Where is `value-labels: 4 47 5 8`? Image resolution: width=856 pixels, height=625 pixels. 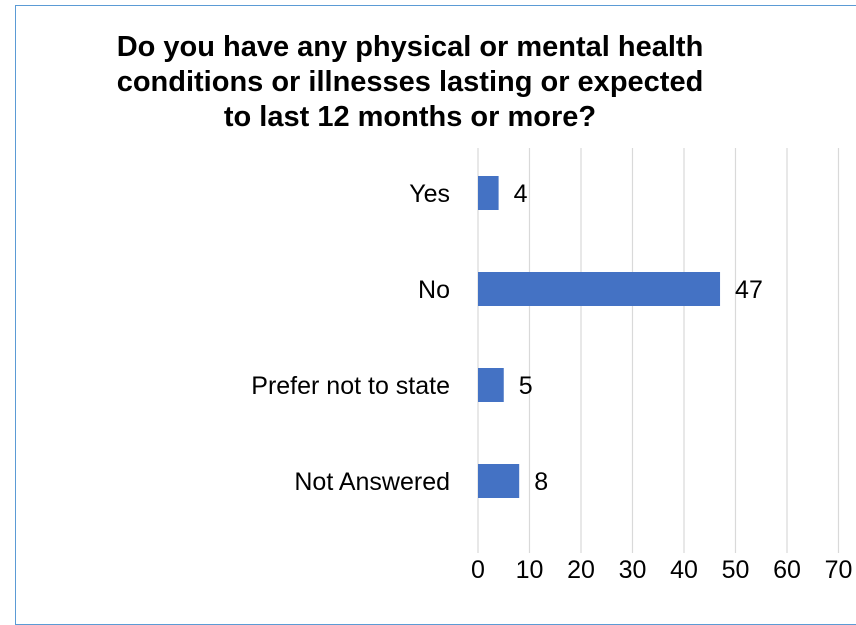 value-labels: 4 47 5 8 is located at coordinates (638, 338).